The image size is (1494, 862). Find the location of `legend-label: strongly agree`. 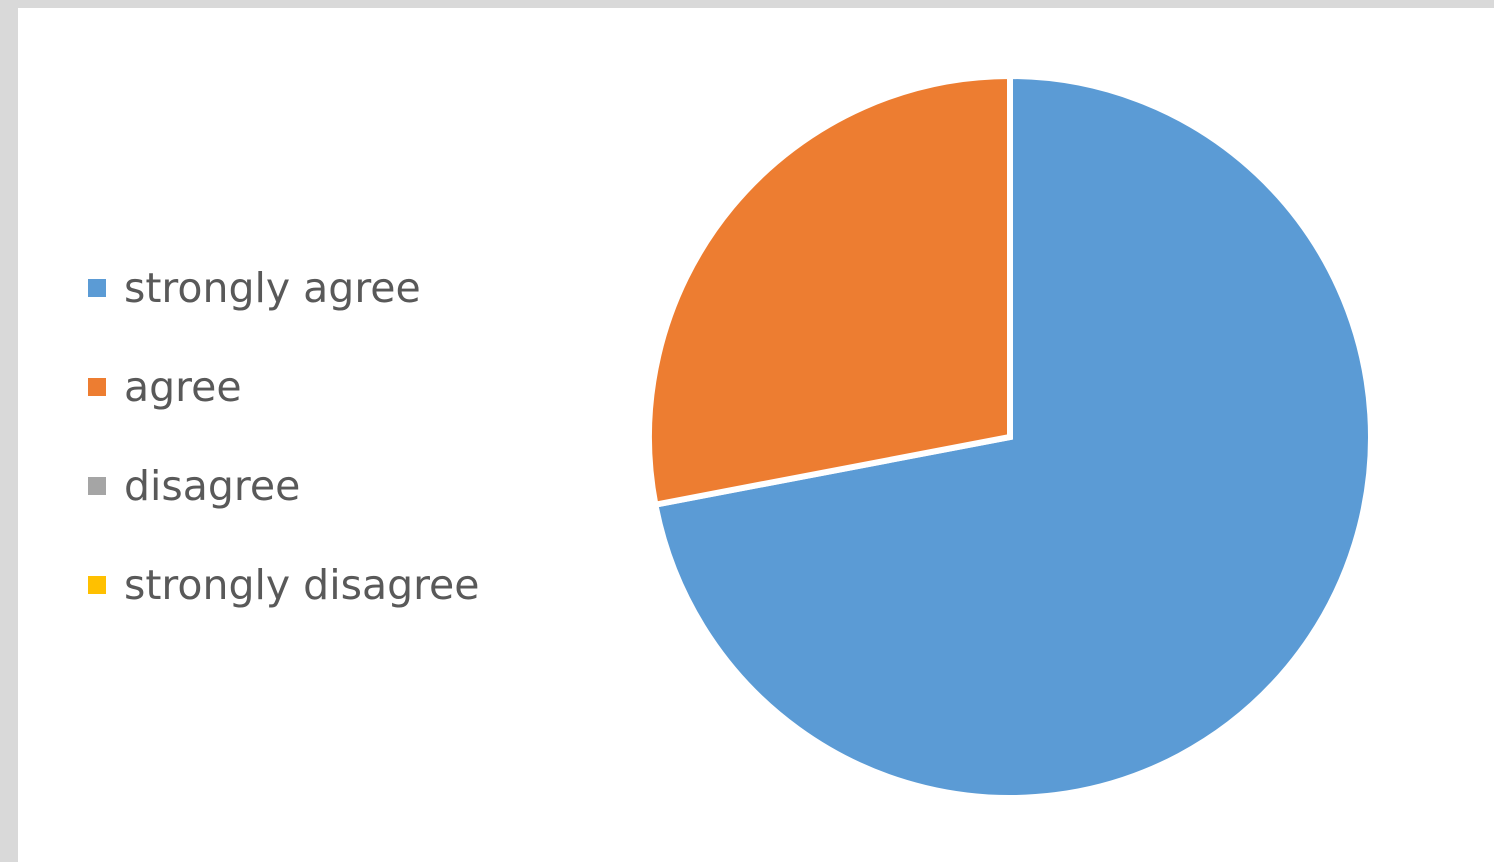

legend-label: strongly agree is located at coordinates (272, 288).